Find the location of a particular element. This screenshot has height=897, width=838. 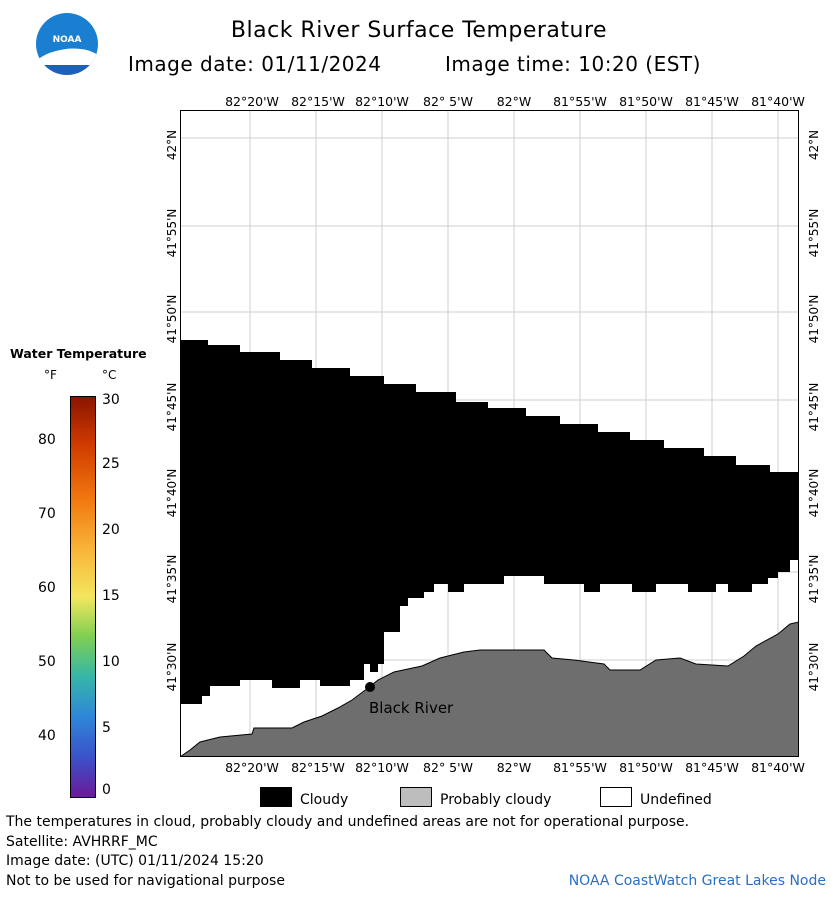

lat-label-right-2: 41°55'N is located at coordinates (814, 233).